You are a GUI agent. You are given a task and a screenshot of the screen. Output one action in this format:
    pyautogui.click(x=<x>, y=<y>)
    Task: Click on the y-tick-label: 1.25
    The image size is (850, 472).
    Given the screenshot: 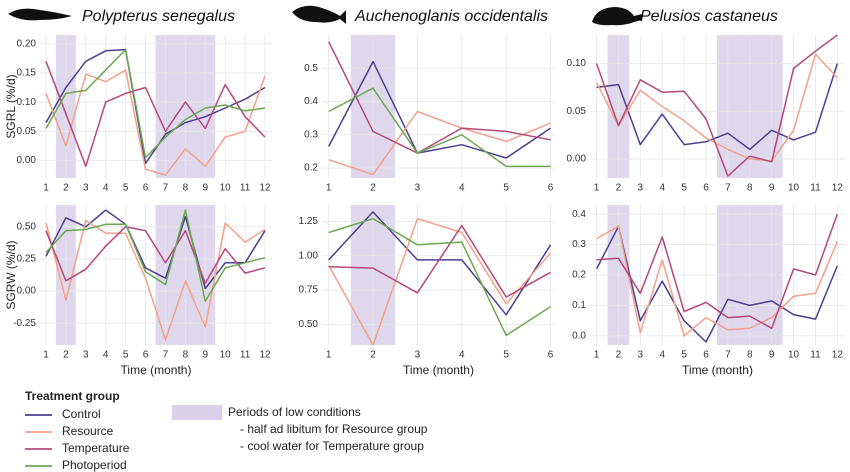 What is the action you would take?
    pyautogui.click(x=309, y=221)
    